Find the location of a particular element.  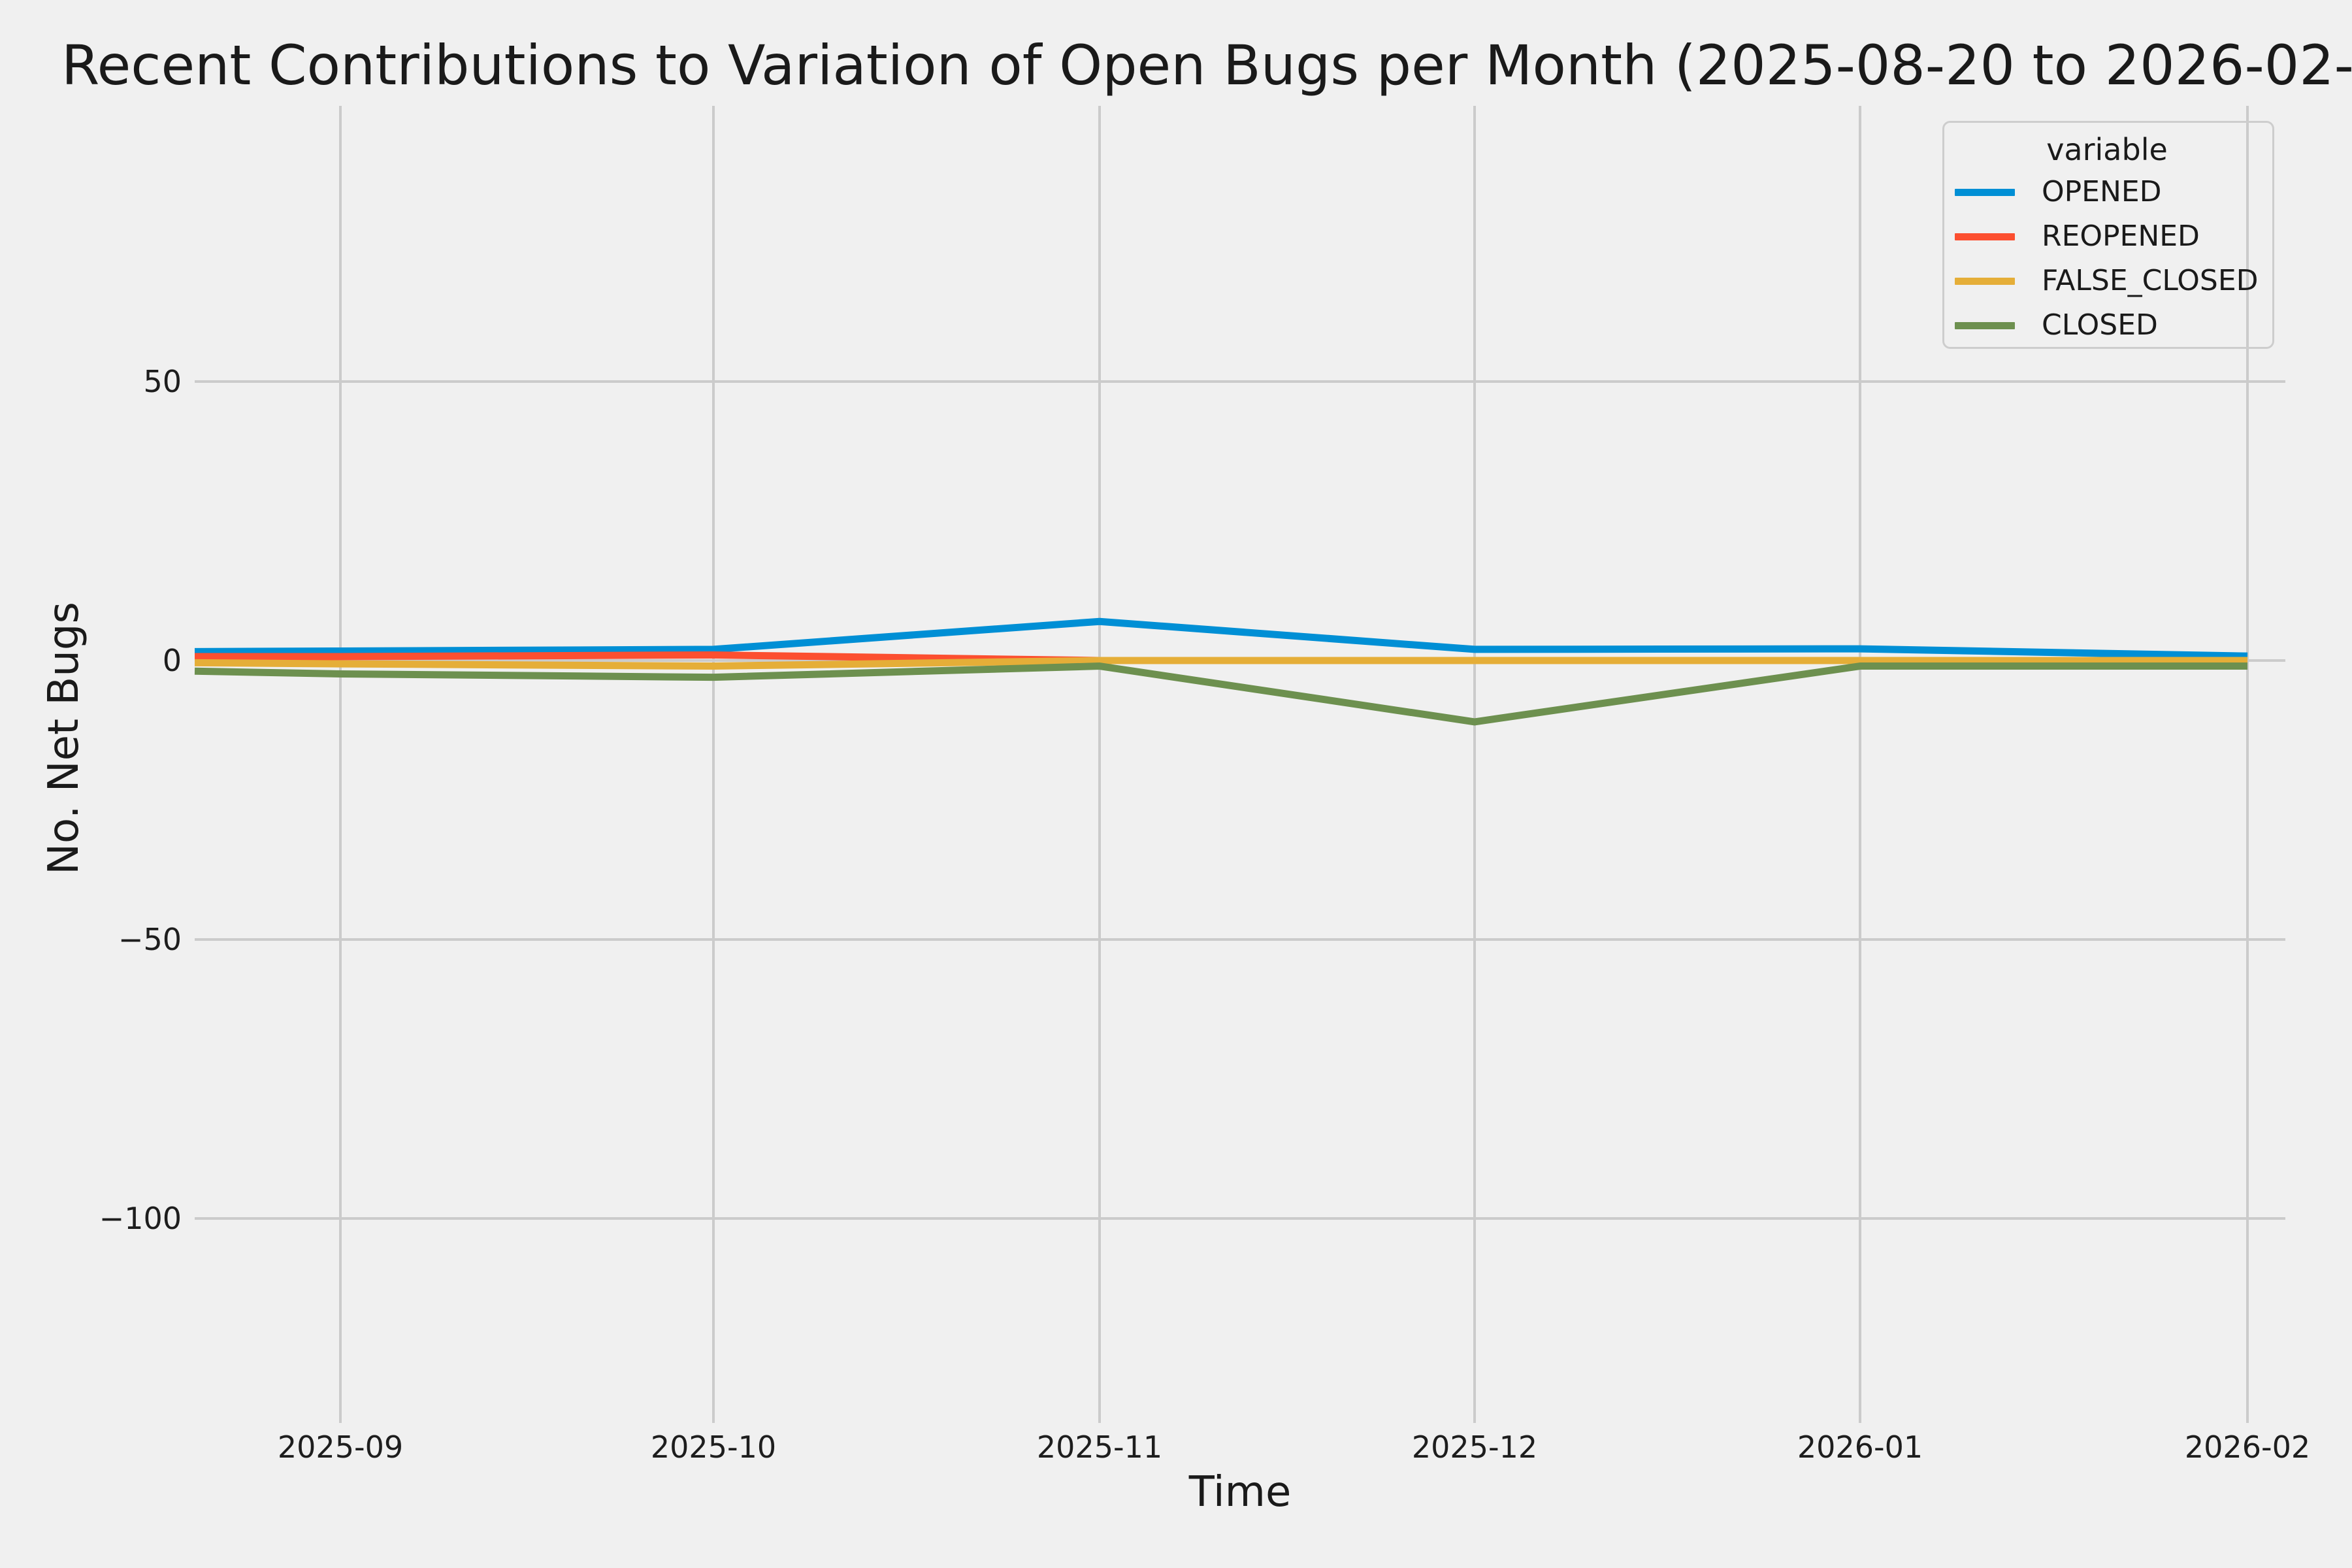

x-tick-label-2025-11: 2025-11 is located at coordinates (1099, 1447).